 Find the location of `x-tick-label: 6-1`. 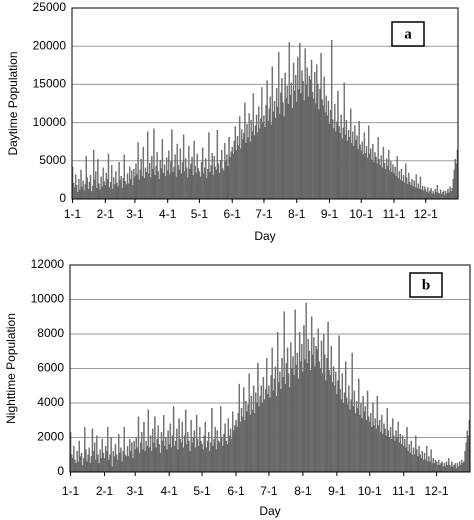

x-tick-label: 6-1 is located at coordinates (236, 491).